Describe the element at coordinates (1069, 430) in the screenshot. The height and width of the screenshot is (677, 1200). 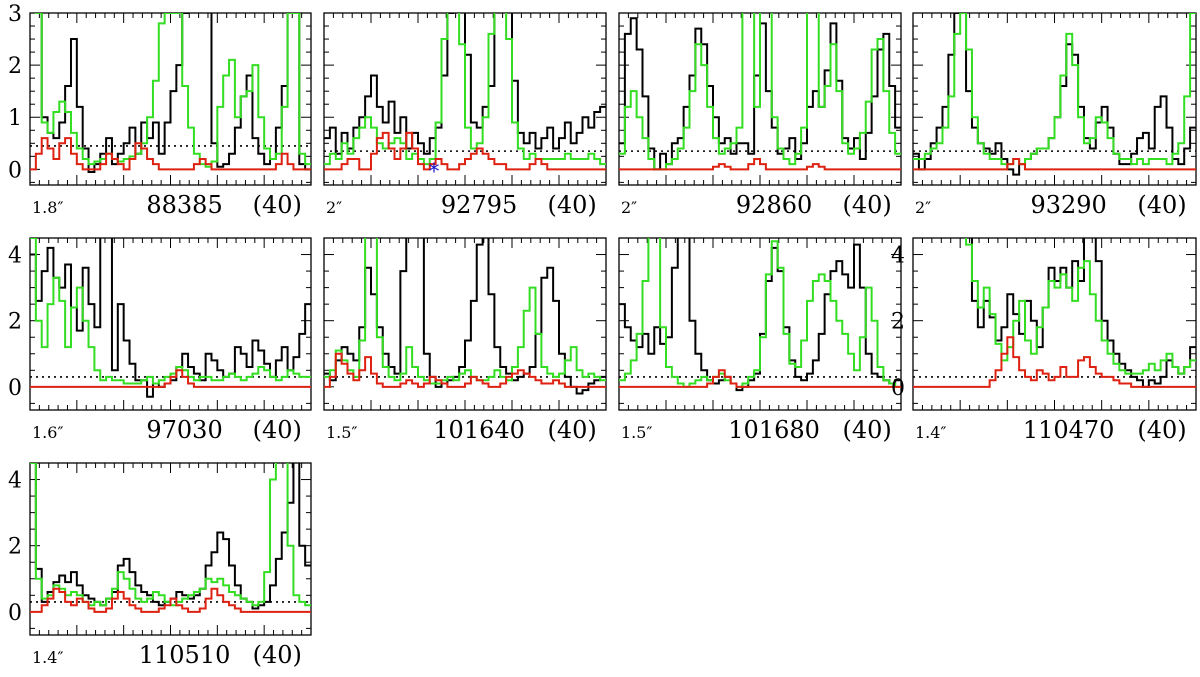
I see `frequency-label: 110470` at that location.